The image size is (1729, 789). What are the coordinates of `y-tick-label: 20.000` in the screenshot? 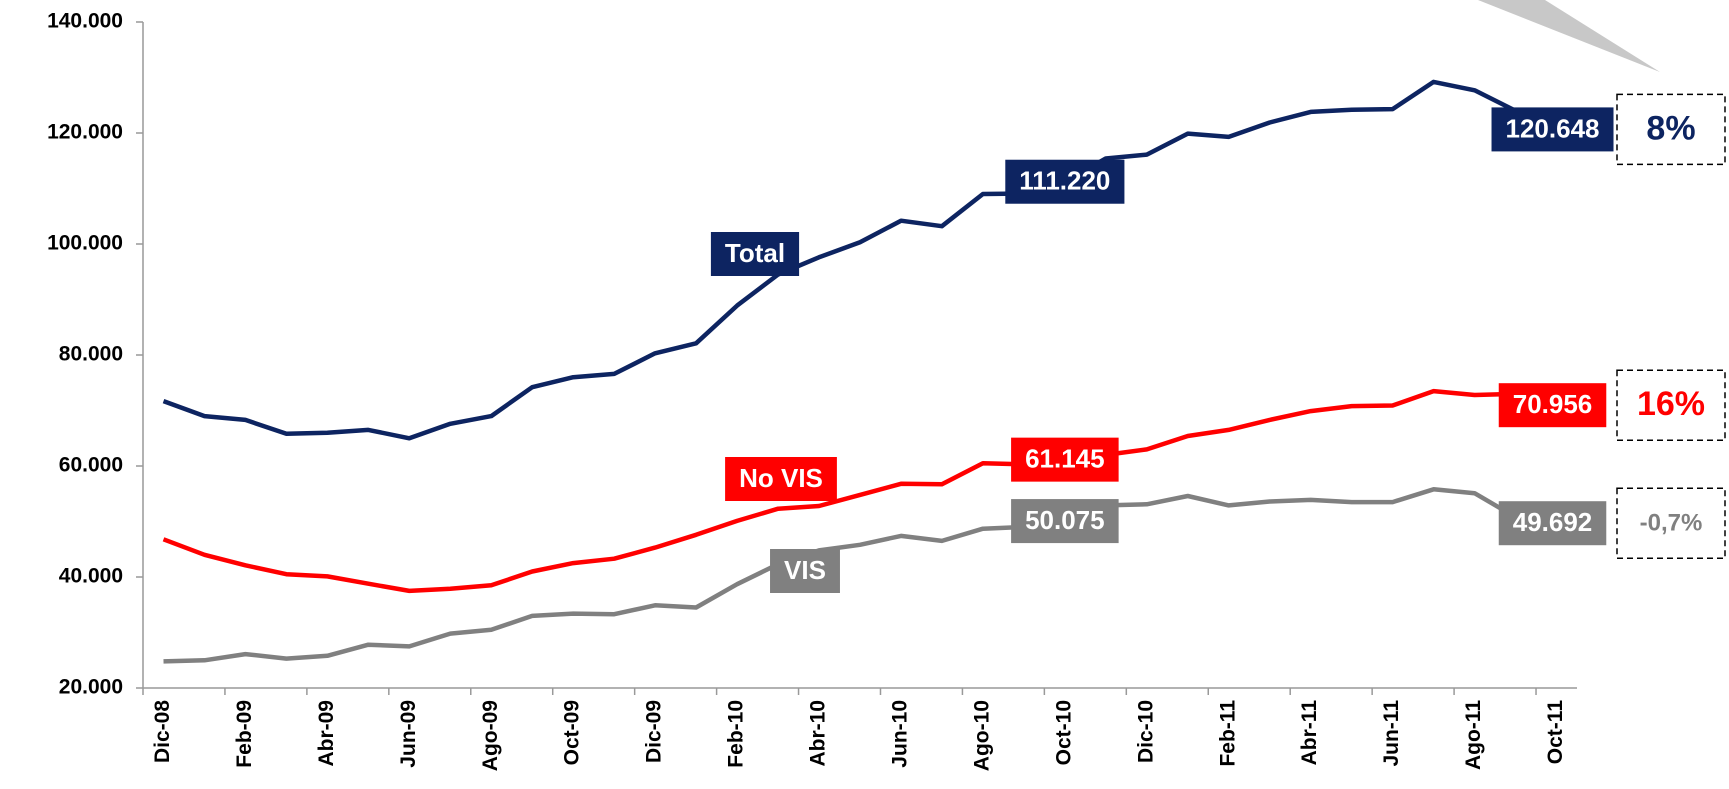 It's located at (91, 687).